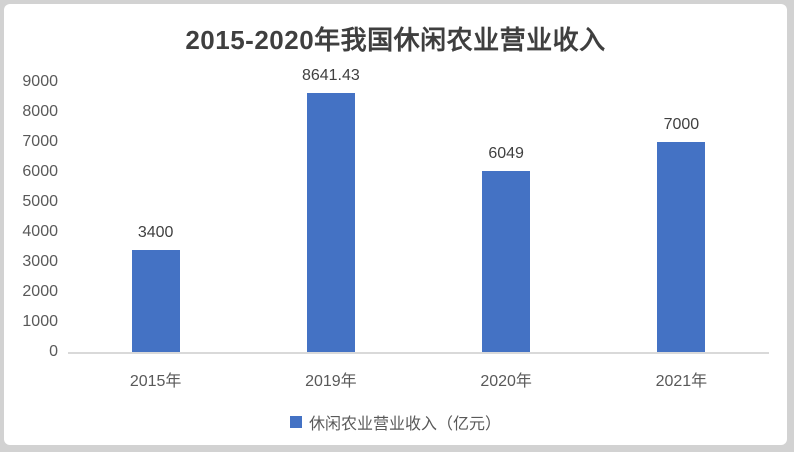  I want to click on bar-value-label: 3400, so click(155, 232).